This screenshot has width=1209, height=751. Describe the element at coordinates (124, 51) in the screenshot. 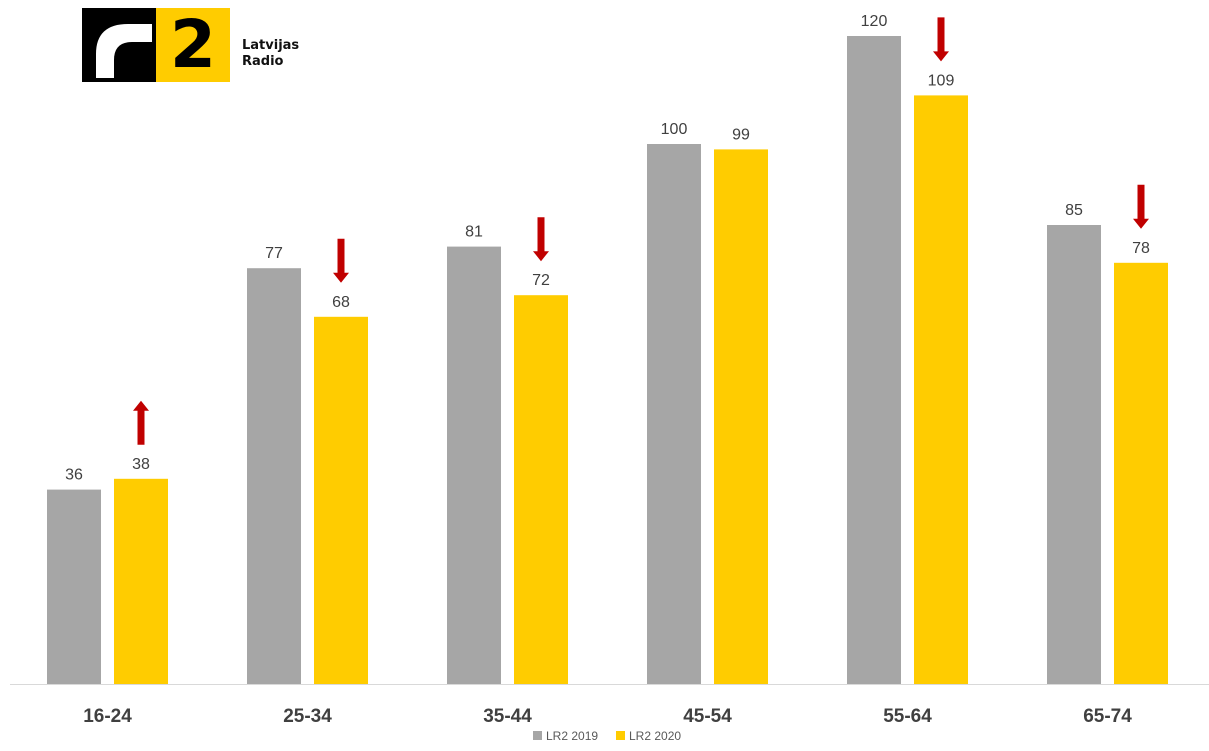

I see `logo-curve-icon` at that location.